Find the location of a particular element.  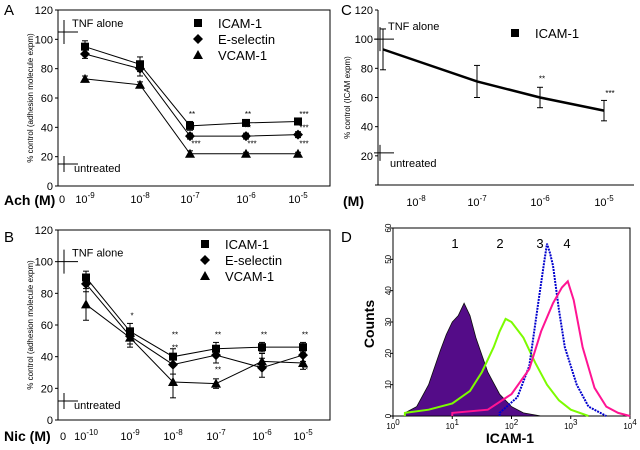

series-e-selectin is located at coordinates (191, 95).